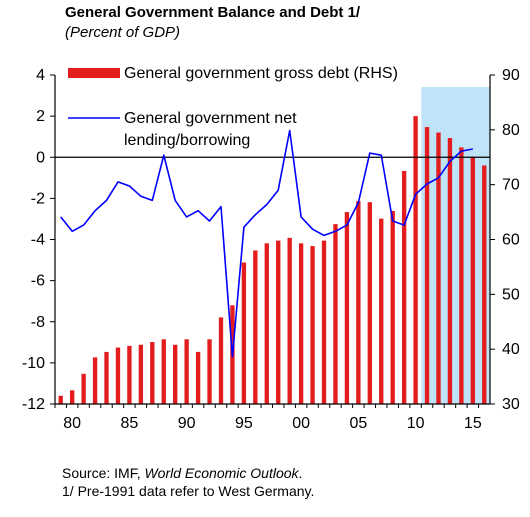 This screenshot has width=530, height=517. Describe the element at coordinates (511, 294) in the screenshot. I see `right-tick-label: 50` at that location.